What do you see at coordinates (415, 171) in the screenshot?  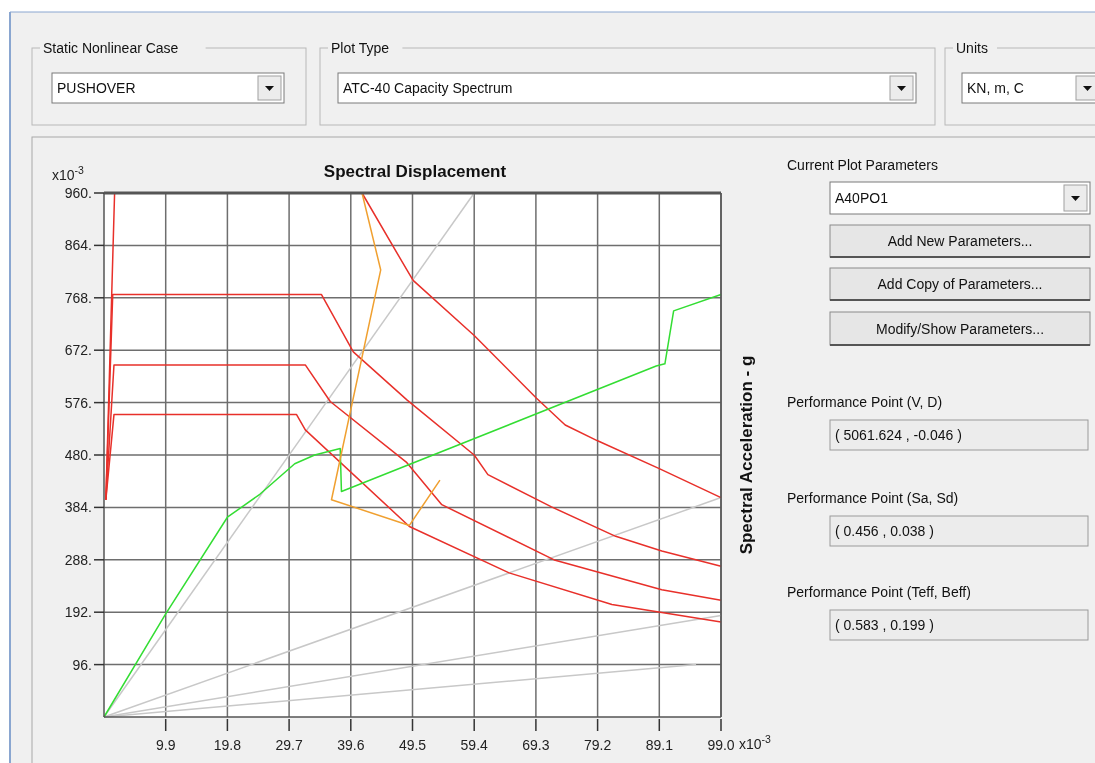 I see `chart-title: Spectral Displacement` at bounding box center [415, 171].